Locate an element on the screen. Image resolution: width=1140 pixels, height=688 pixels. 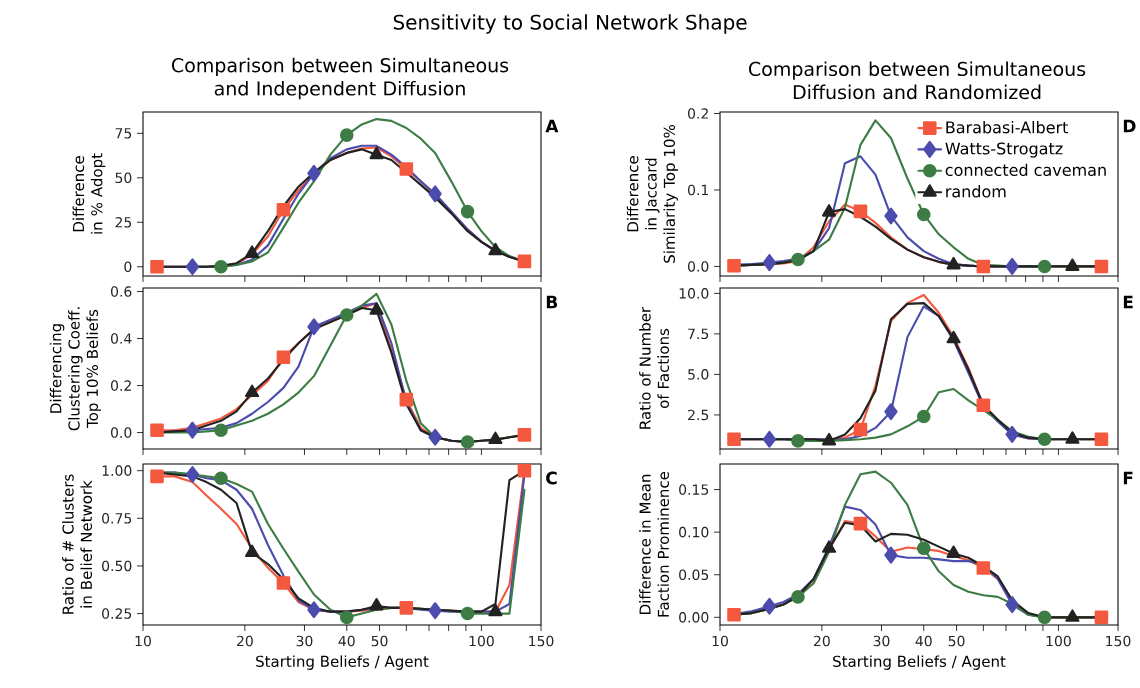
y-tick-label: 0.05 is located at coordinates (694, 575).